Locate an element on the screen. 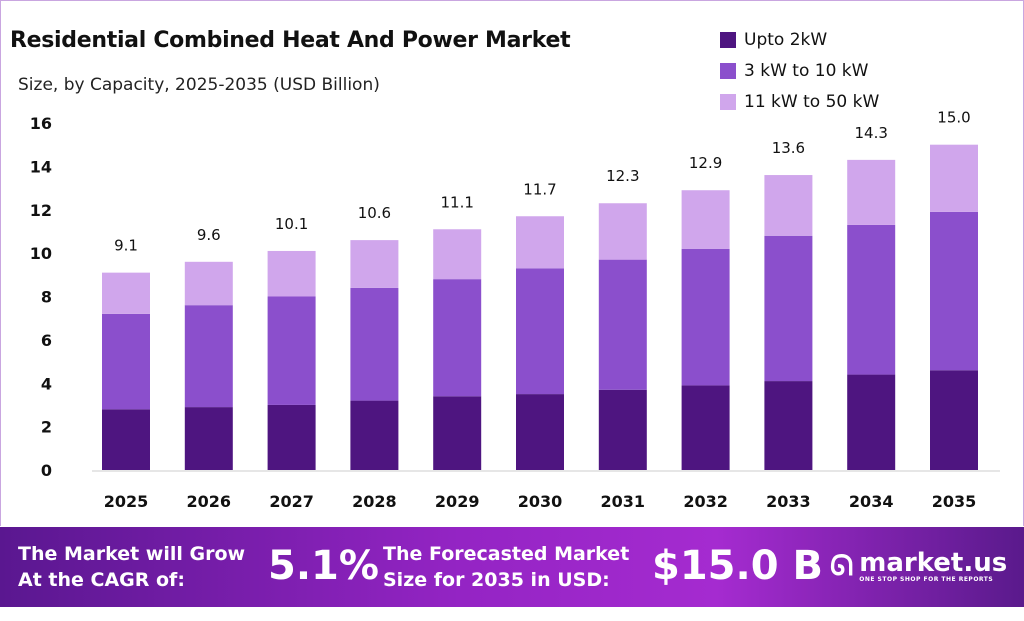  legend-label: Upto 2kW is located at coordinates (786, 39).